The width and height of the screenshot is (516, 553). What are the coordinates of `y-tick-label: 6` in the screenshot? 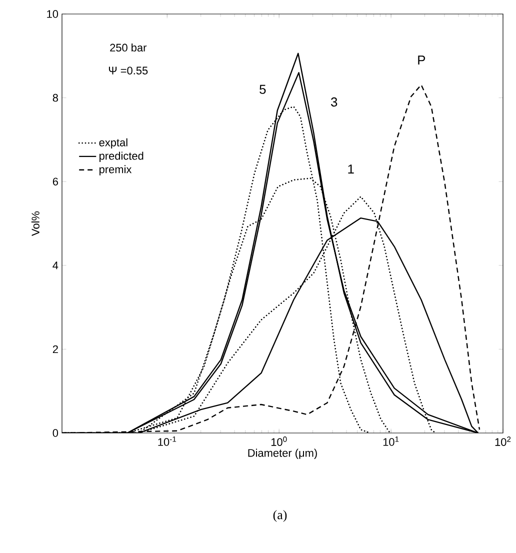 It's located at (55, 182).